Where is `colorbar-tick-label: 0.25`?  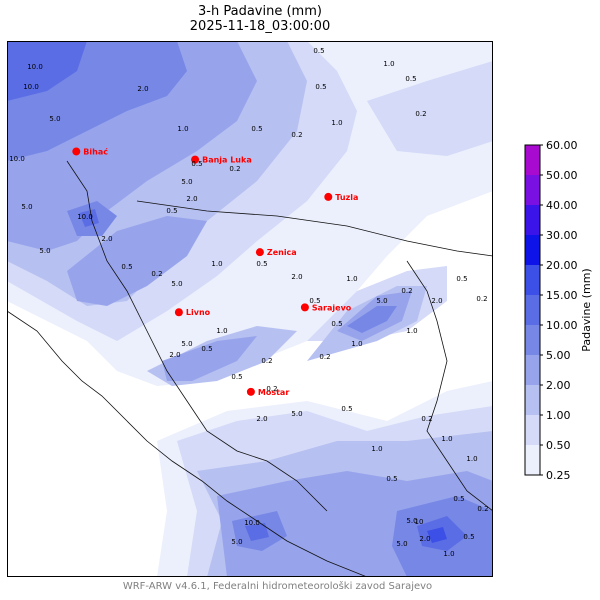
colorbar-tick-label: 0.25 is located at coordinates (558, 474).